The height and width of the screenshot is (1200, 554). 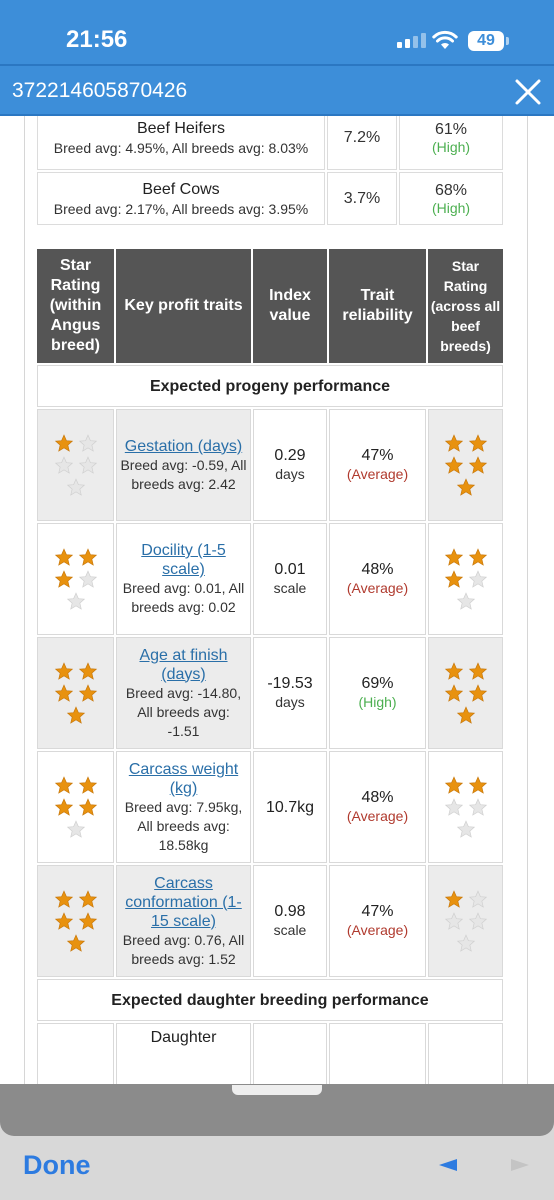 What do you see at coordinates (411, 40) in the screenshot?
I see `cellular-signal-icon` at bounding box center [411, 40].